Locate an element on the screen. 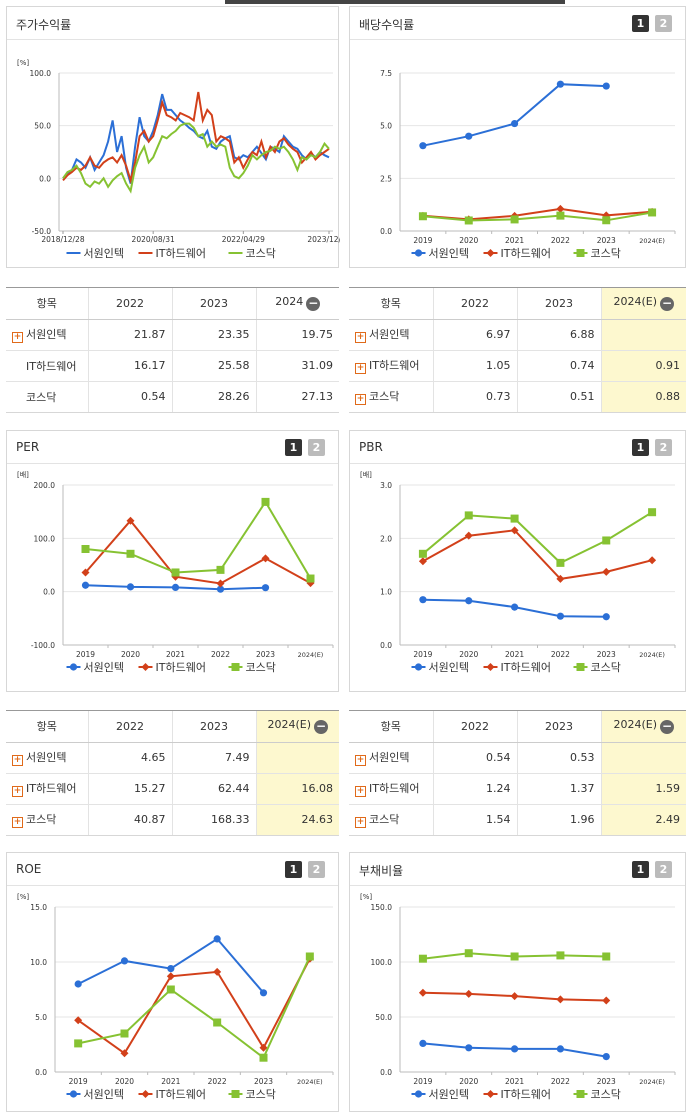 This screenshot has height=1115, width=691. row-label: + 서원인텍 is located at coordinates (391, 758).